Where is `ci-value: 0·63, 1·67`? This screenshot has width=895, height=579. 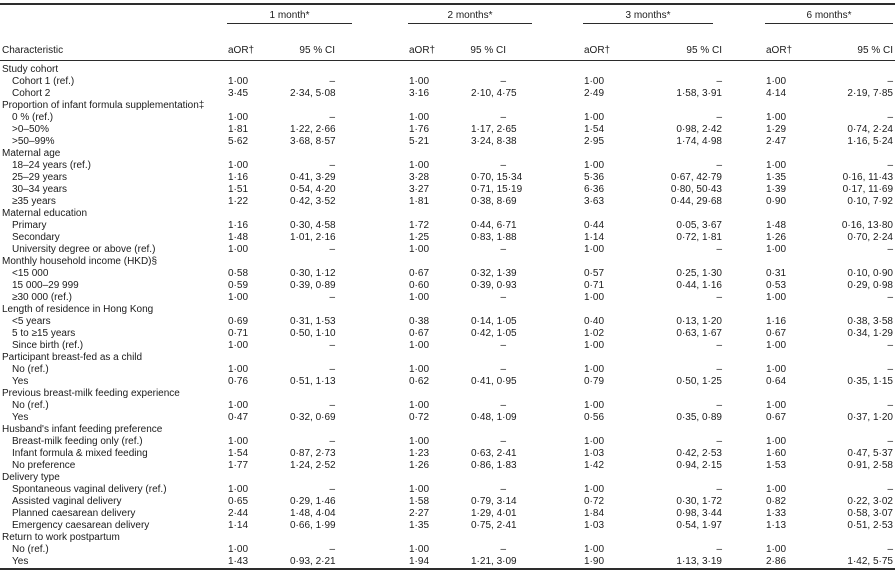
ci-value: 0·63, 1·67 is located at coordinates (699, 333).